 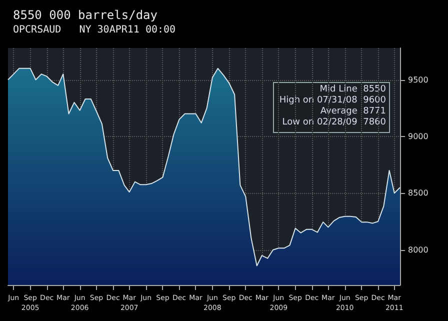 I want to click on y-tick-label: 8000, so click(x=418, y=249).